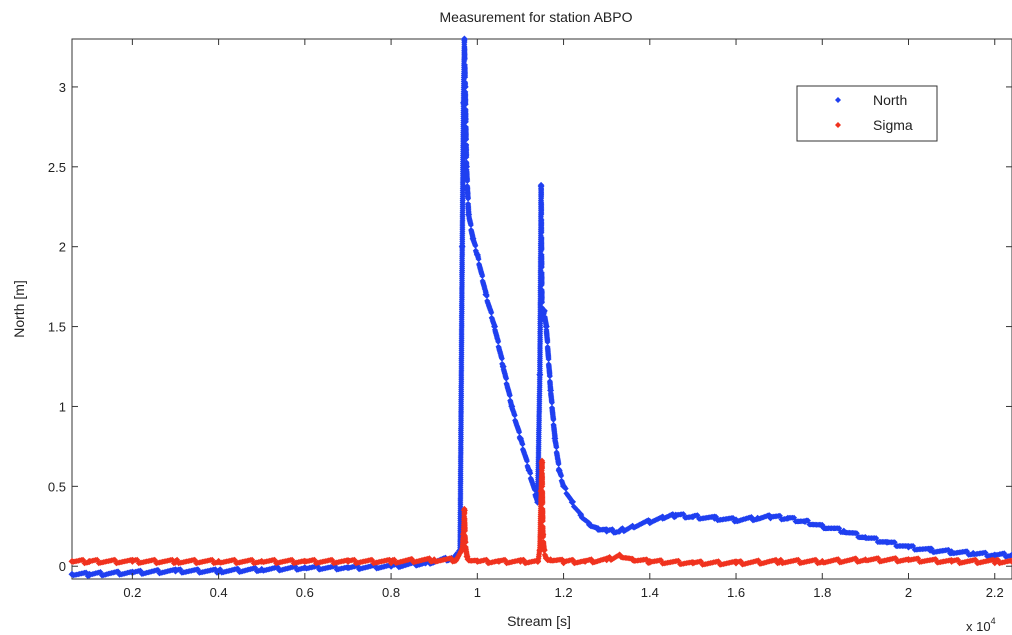 Image resolution: width=1012 pixels, height=635 pixels. Describe the element at coordinates (19, 309) in the screenshot. I see `y-axis-title: North [m]` at that location.